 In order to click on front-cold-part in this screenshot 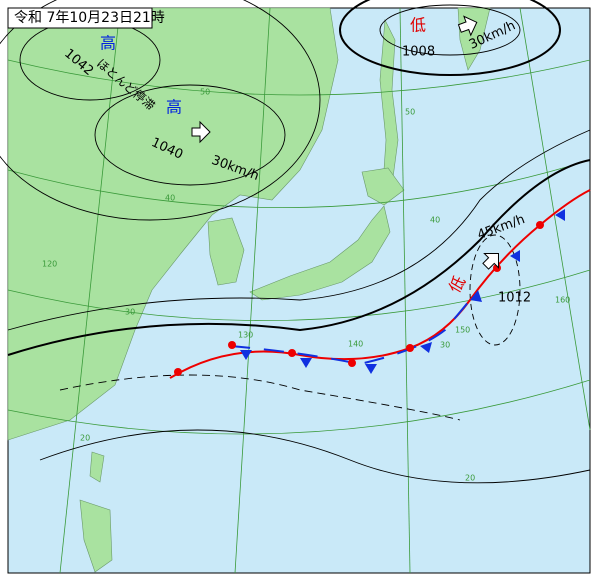, I will do `click(350, 332)`.